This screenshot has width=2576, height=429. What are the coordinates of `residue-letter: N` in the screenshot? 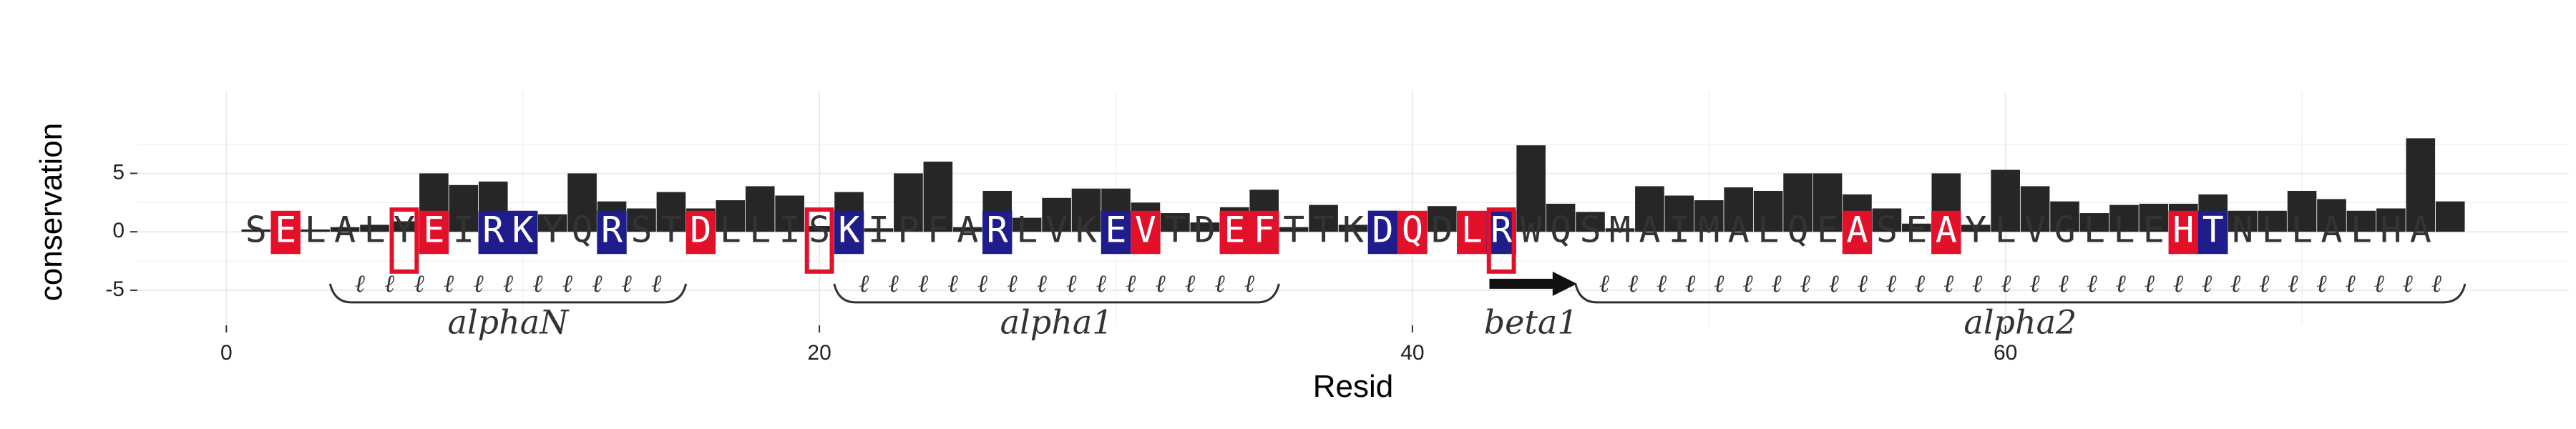 It's located at (2242, 230).